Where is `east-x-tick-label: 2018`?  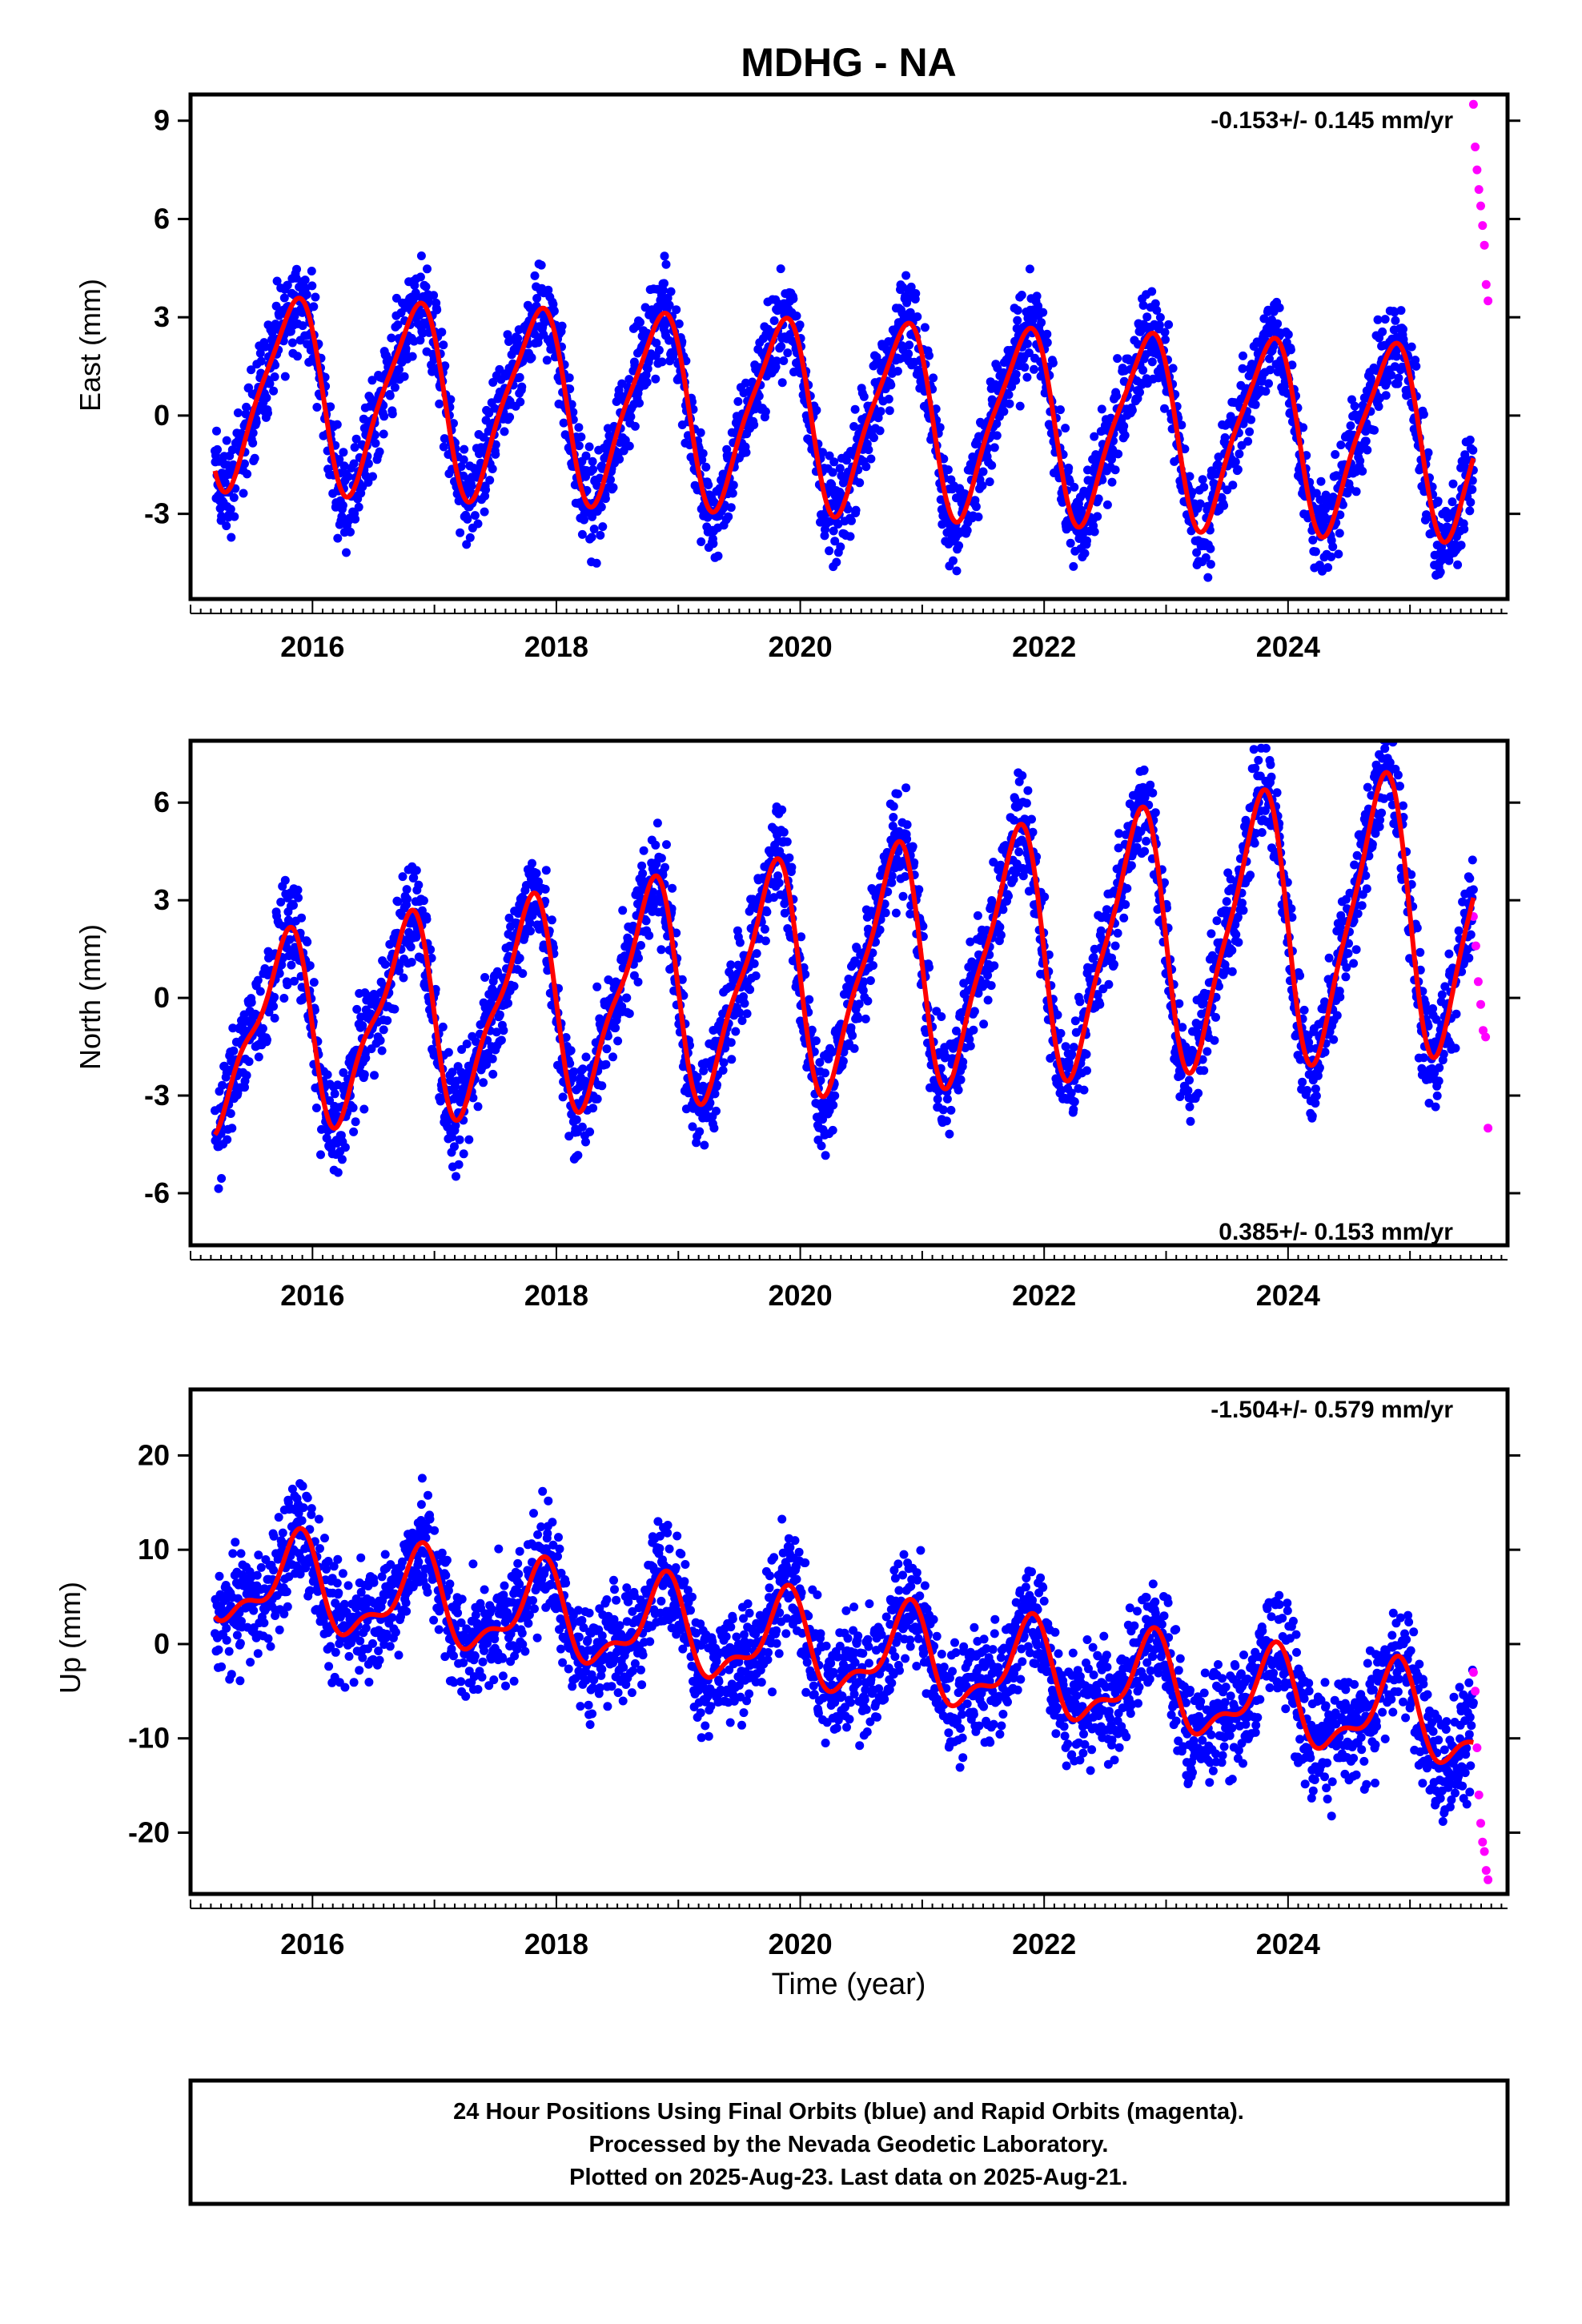
east-x-tick-label: 2018 is located at coordinates (556, 646).